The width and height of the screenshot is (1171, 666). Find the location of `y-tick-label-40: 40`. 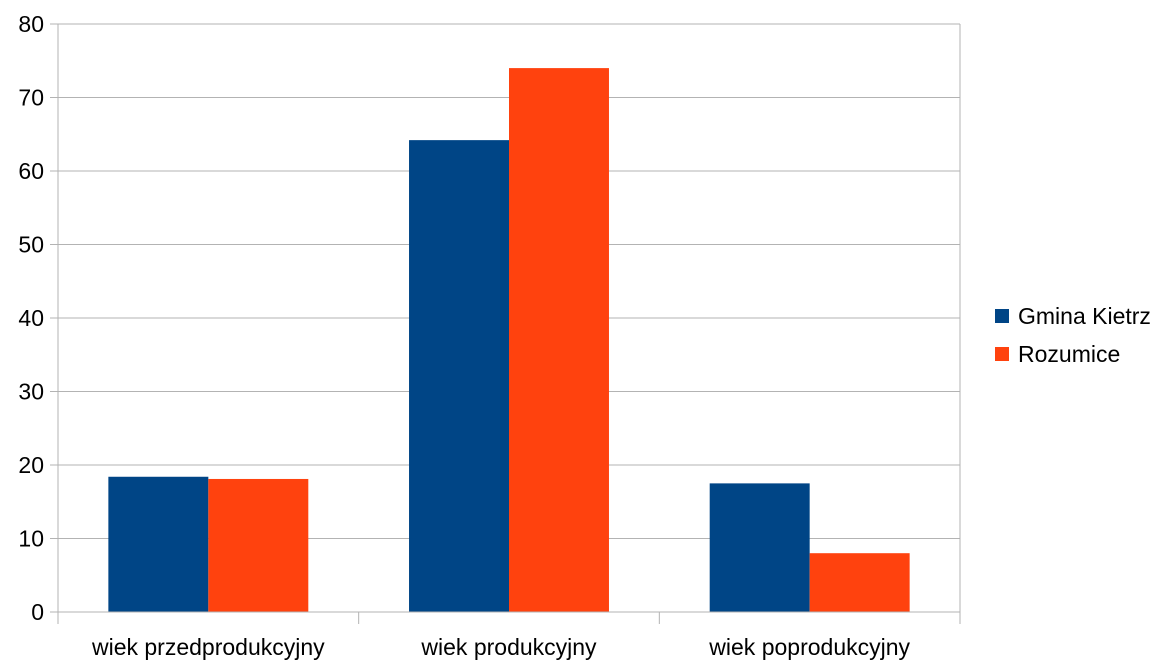

y-tick-label-40: 40 is located at coordinates (31, 318).